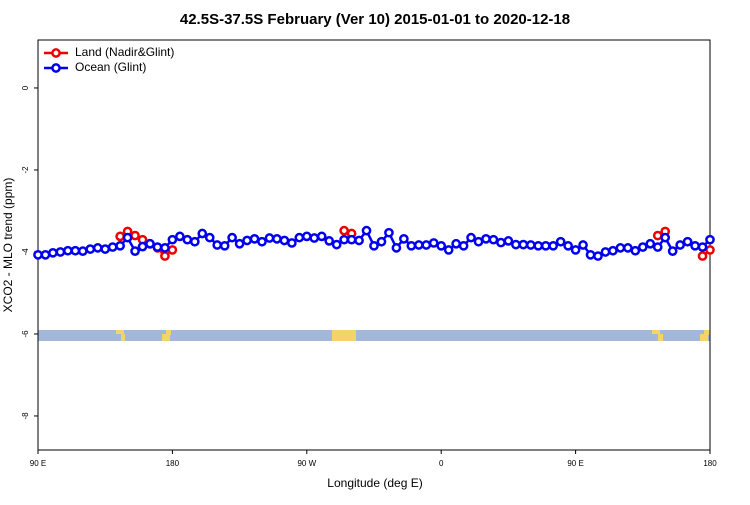 The height and width of the screenshot is (505, 750). What do you see at coordinates (441, 463) in the screenshot?
I see `x-tick-label: 0` at bounding box center [441, 463].